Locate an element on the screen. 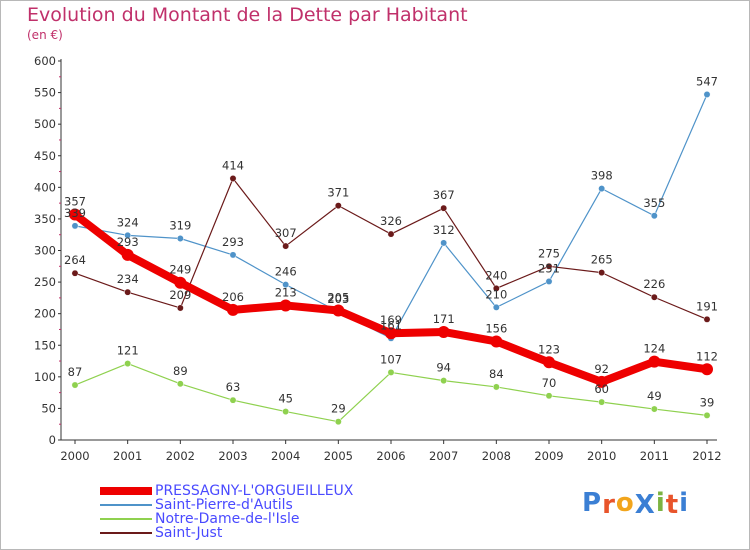 The width and height of the screenshot is (750, 550). data-label: 112 is located at coordinates (707, 356).